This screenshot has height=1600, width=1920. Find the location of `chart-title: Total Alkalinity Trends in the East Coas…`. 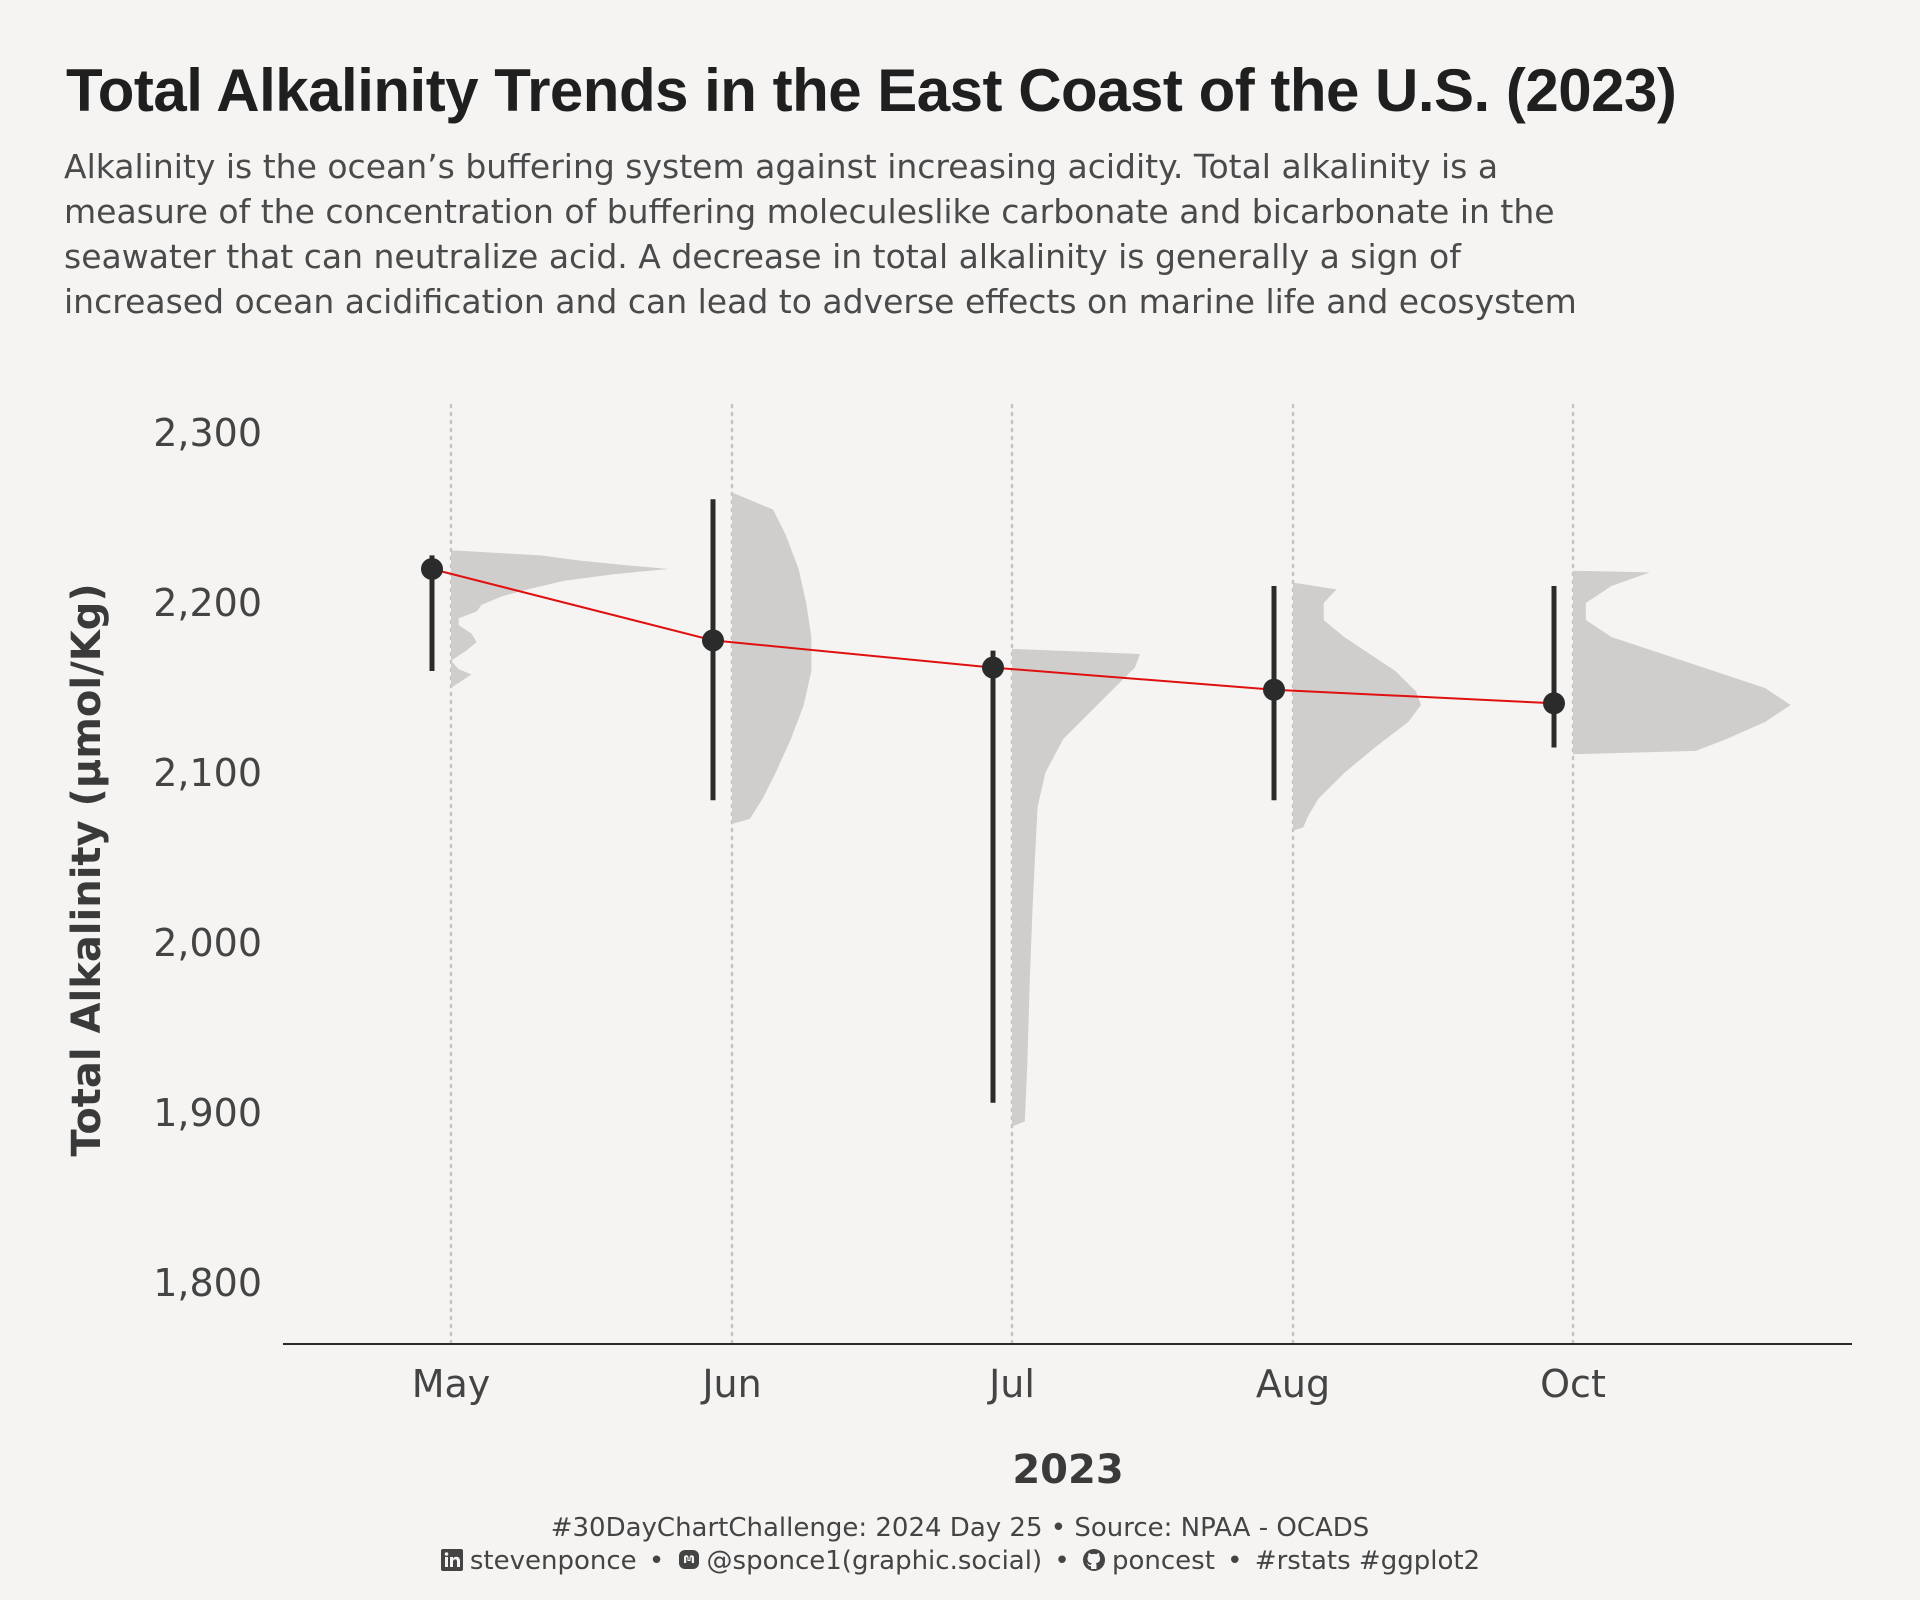

chart-title: Total Alkalinity Trends in the East Coas… is located at coordinates (871, 90).